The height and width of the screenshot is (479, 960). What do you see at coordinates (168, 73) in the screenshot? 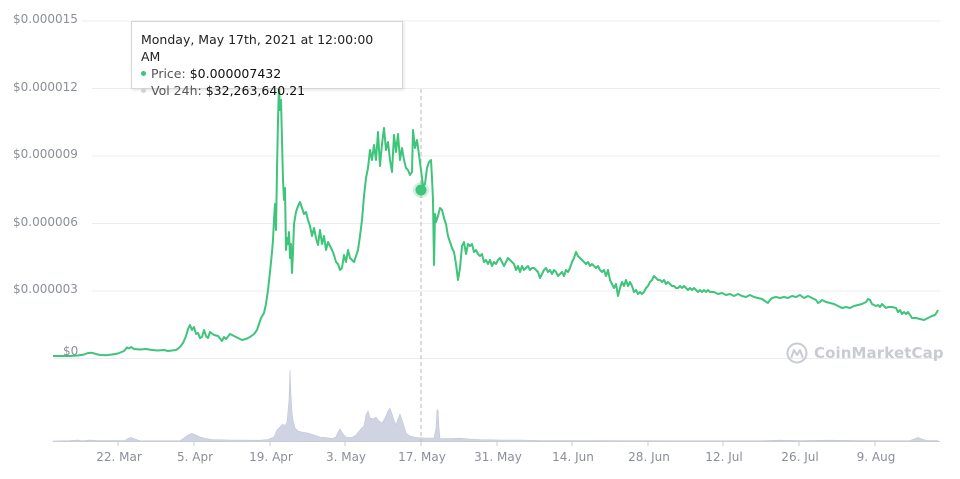
I see `tooltip-price-label: Price:` at bounding box center [168, 73].